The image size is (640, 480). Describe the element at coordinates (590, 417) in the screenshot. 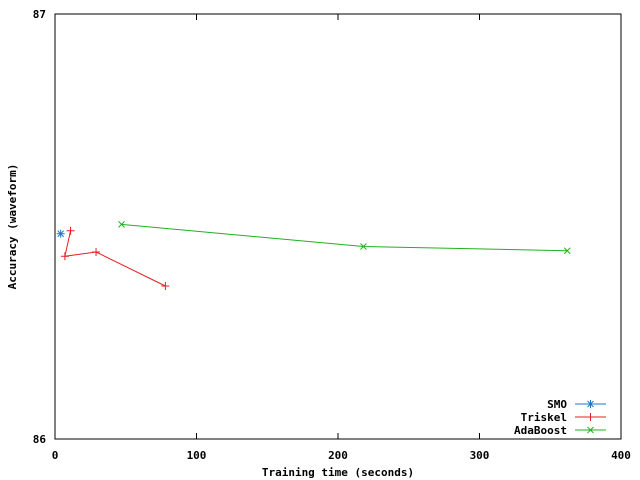

I see `legend-marker-triskel` at that location.